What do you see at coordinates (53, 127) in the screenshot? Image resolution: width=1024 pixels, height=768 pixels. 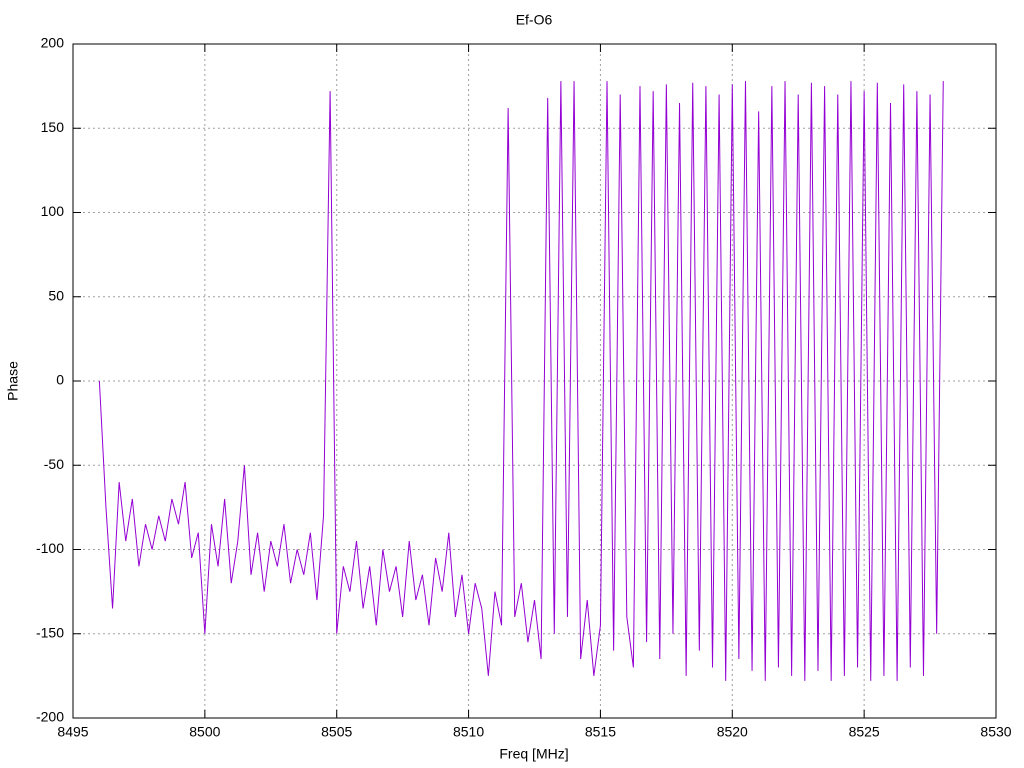 I see `y-tick-label: 150` at bounding box center [53, 127].